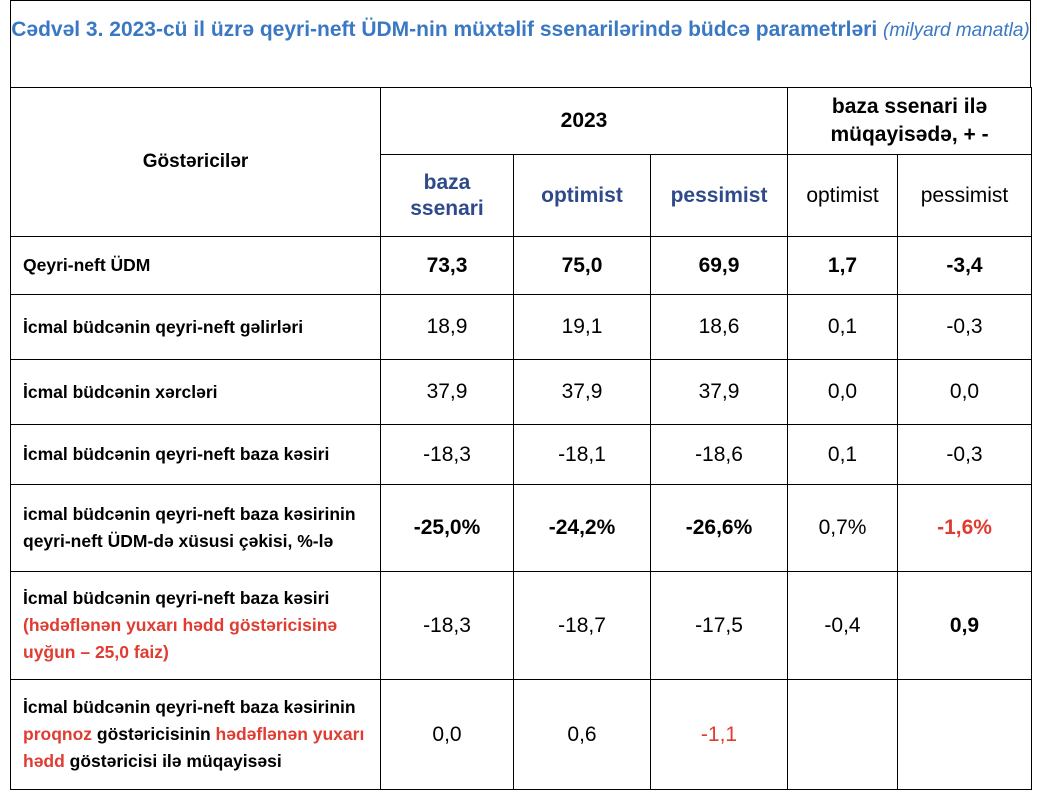  Describe the element at coordinates (719, 528) in the screenshot. I see `cell: -26,6%` at that location.